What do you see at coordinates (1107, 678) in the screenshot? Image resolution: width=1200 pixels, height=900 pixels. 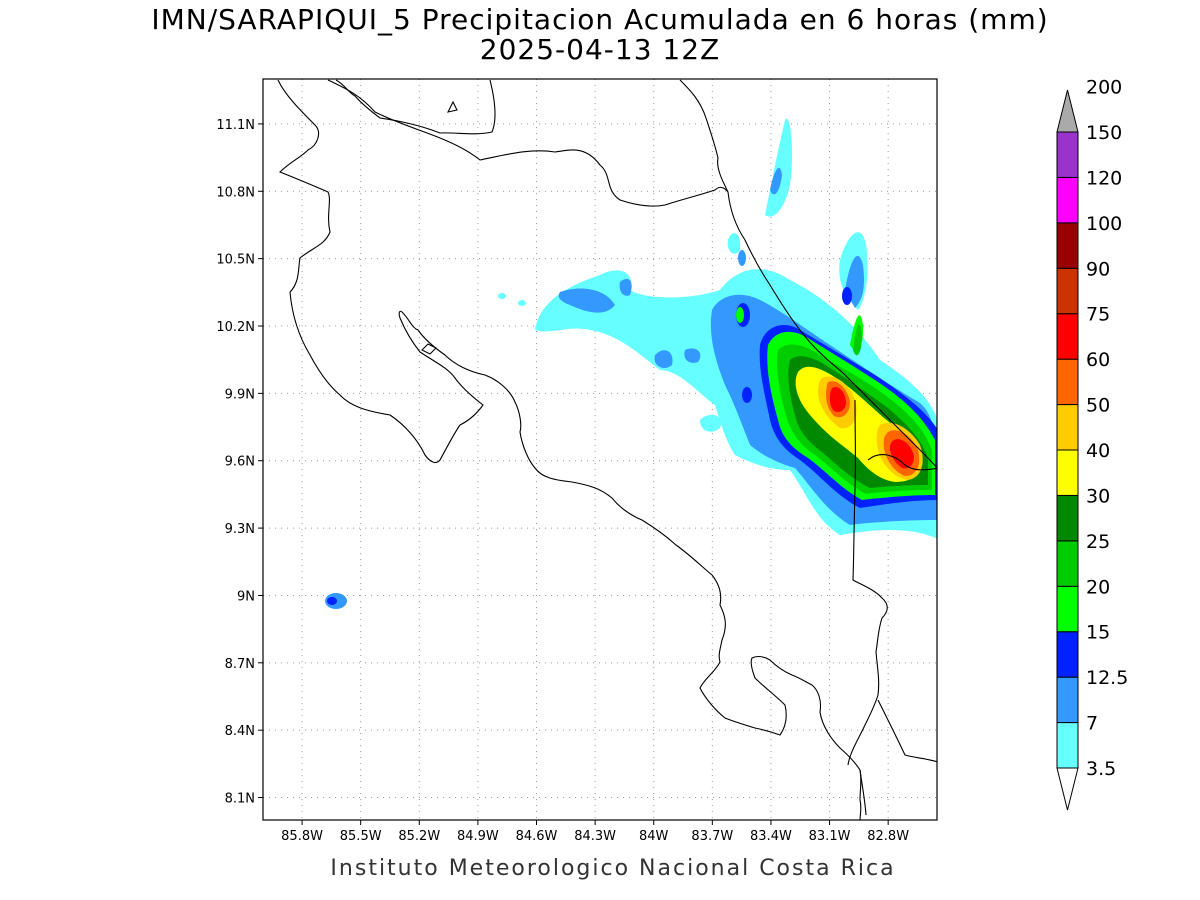 I see `colorbar-level-label: 12.5` at bounding box center [1107, 678].